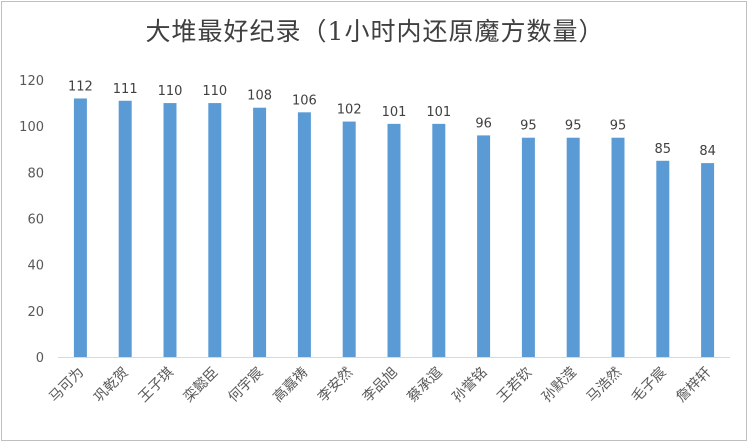 This screenshot has width=750, height=444. What do you see at coordinates (349, 110) in the screenshot?
I see `data-label: 102` at bounding box center [349, 110].